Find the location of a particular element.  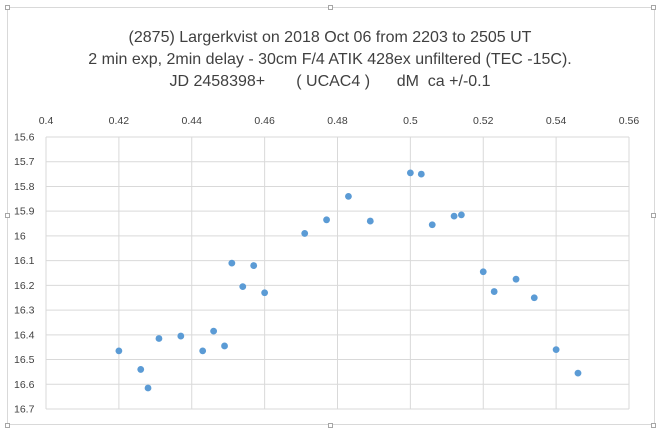

x-tick-label: 0.4 is located at coordinates (46, 121).